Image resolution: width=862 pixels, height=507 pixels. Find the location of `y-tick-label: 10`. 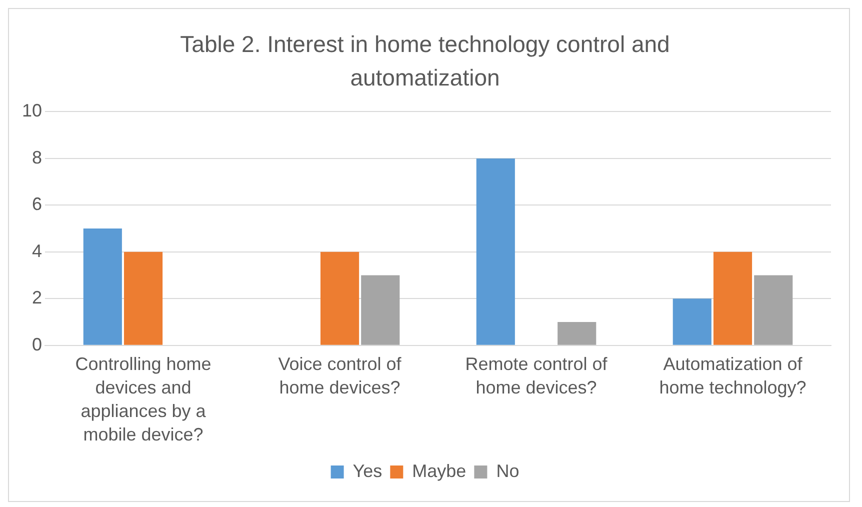

y-tick-label: 10 is located at coordinates (32, 110).